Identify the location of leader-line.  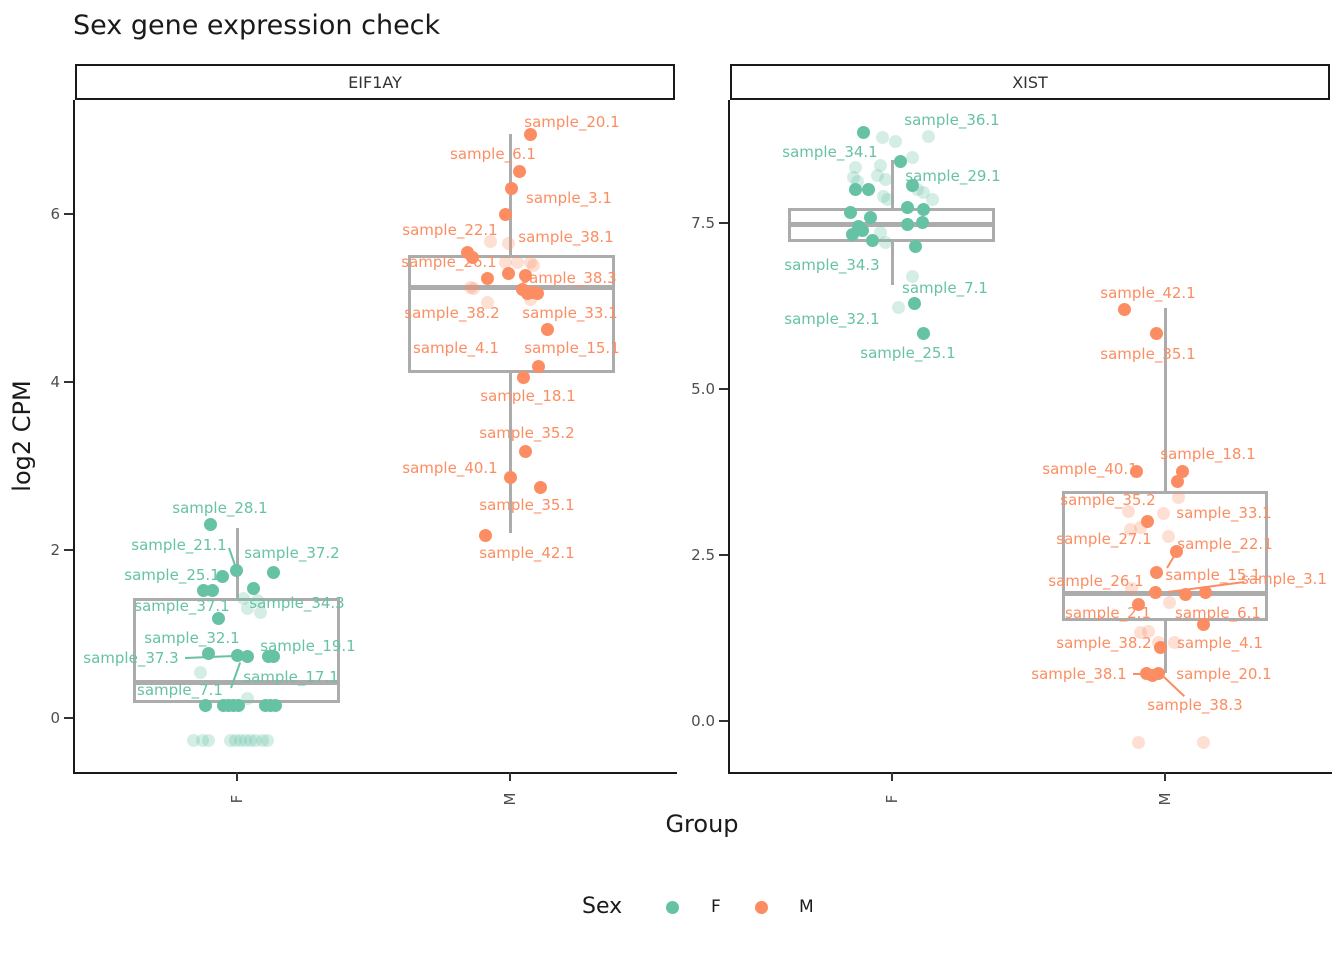
(1138, 674).